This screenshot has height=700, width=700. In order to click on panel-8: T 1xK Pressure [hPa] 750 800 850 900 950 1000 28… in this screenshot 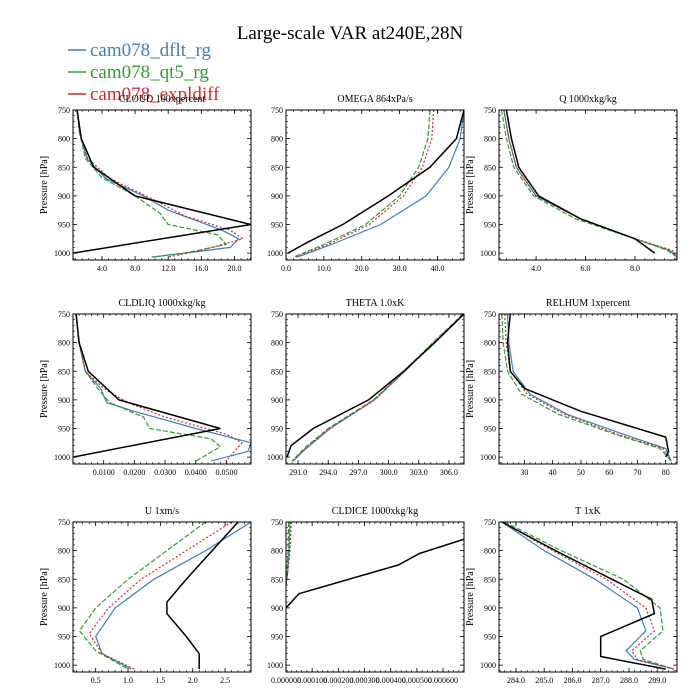, I will do `click(571, 595)`.